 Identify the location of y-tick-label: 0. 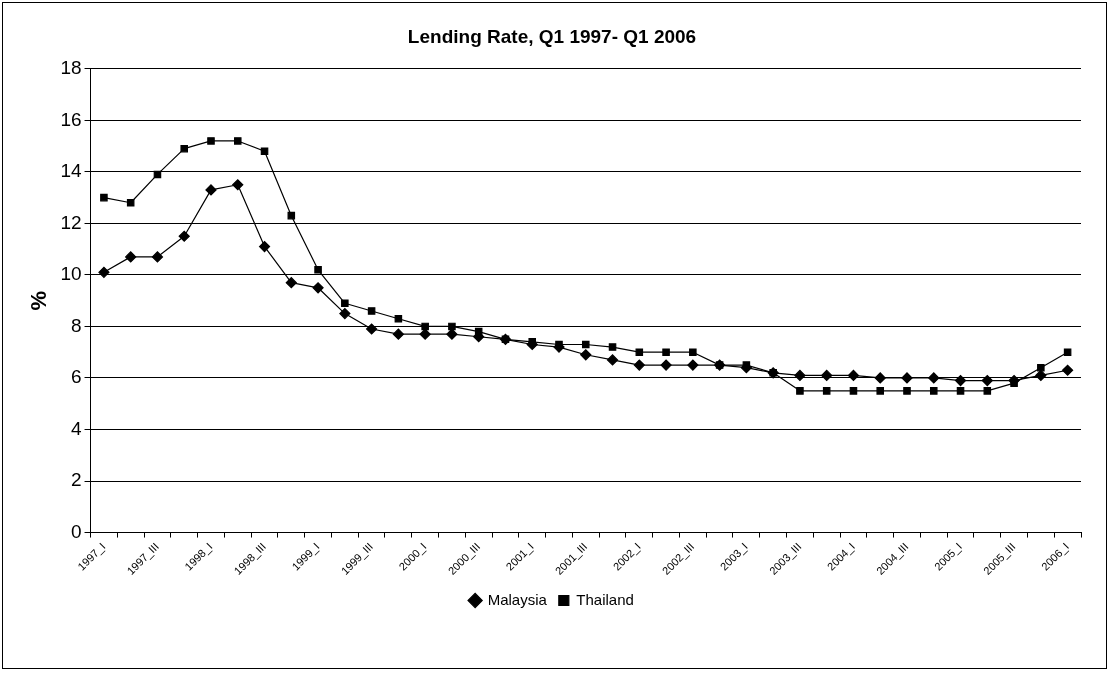
(76, 531).